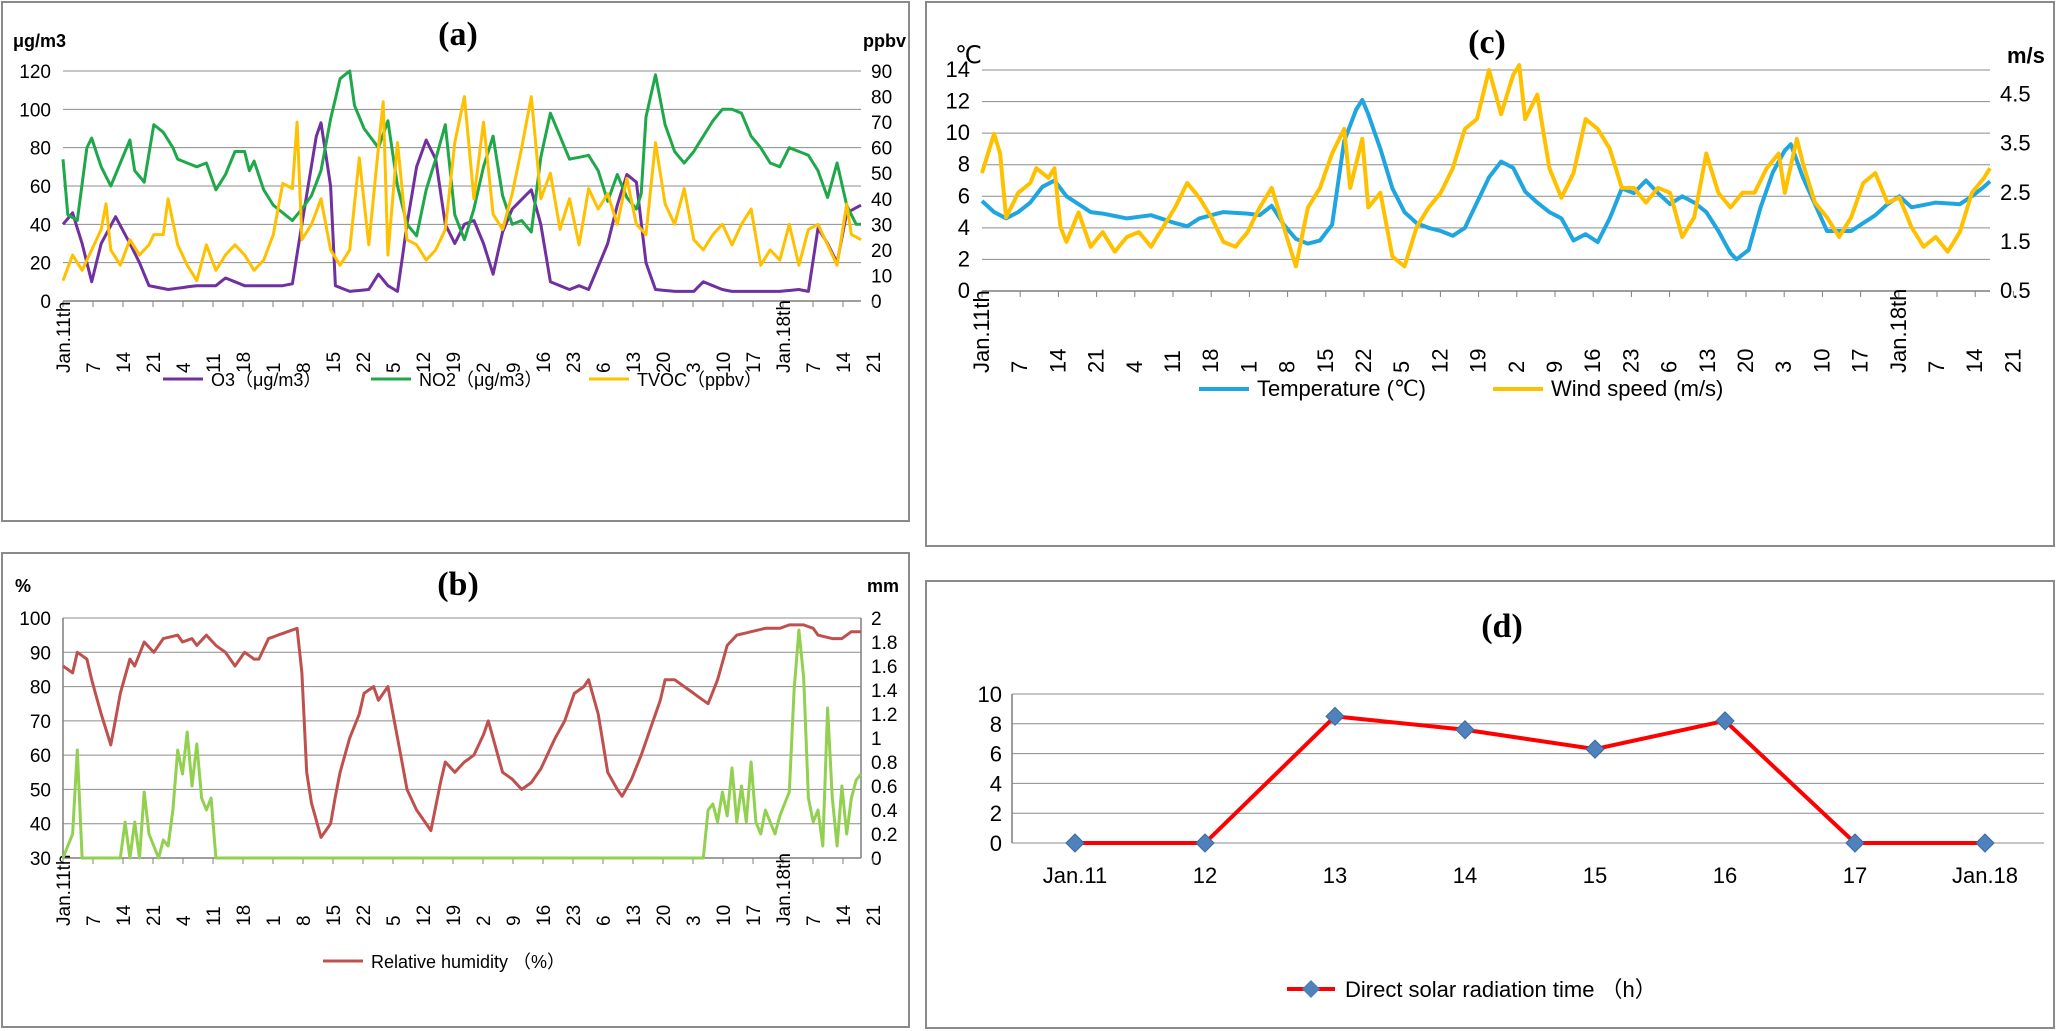 The width and height of the screenshot is (2056, 1031). Describe the element at coordinates (881, 225) in the screenshot. I see `y-tick-label-right: 30` at that location.